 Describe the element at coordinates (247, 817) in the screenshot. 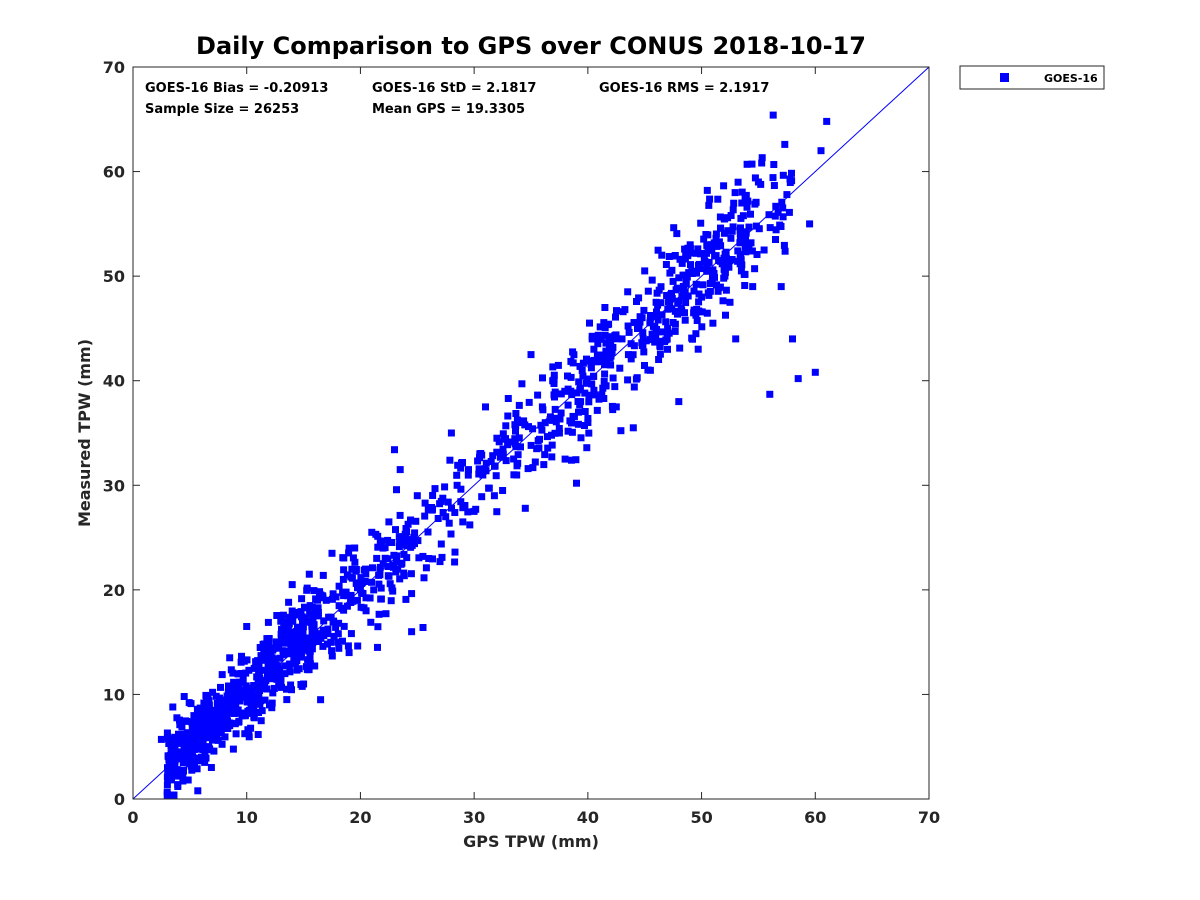

I see `x-tick-label: 10` at that location.